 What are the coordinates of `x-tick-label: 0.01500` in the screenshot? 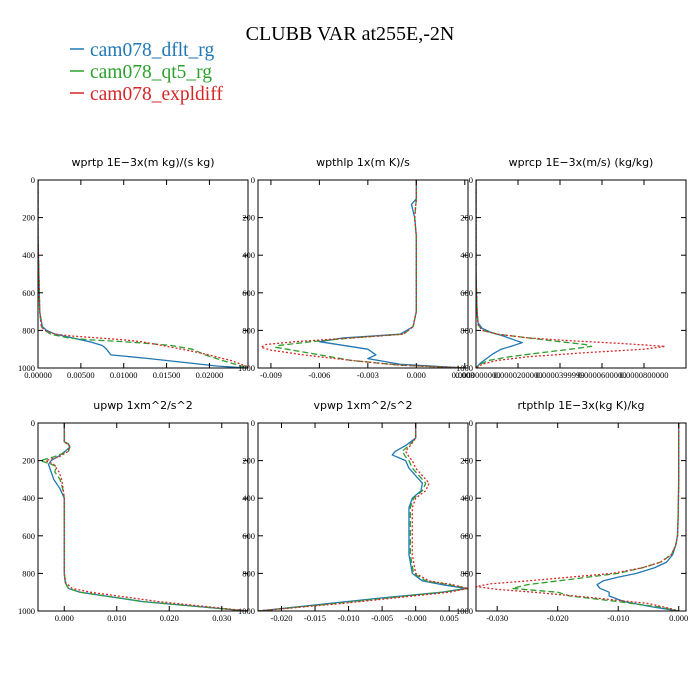 It's located at (167, 375).